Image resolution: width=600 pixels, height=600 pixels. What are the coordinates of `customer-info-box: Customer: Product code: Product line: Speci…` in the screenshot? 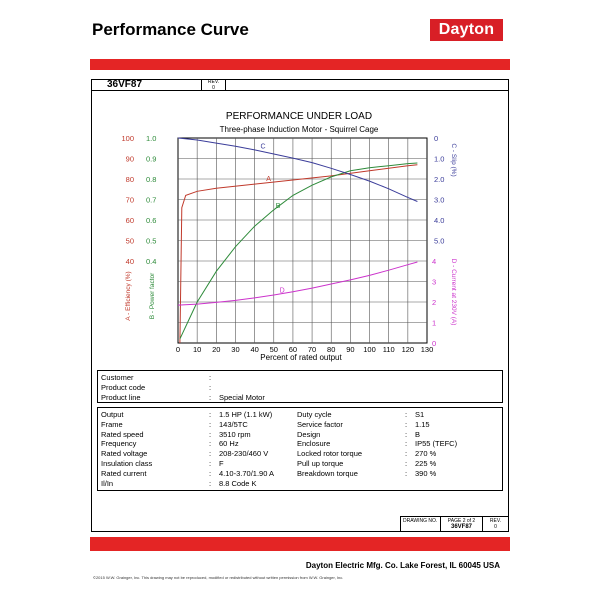 It's located at (300, 386).